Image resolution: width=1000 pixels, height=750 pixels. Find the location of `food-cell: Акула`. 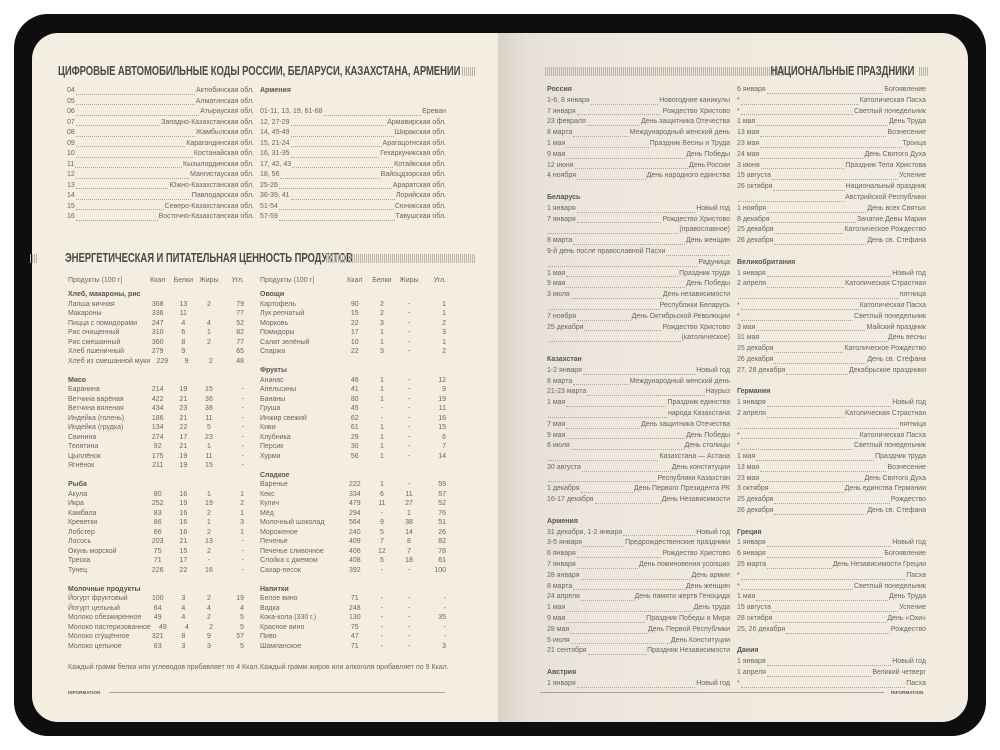

food-cell: Акула is located at coordinates (78, 494).